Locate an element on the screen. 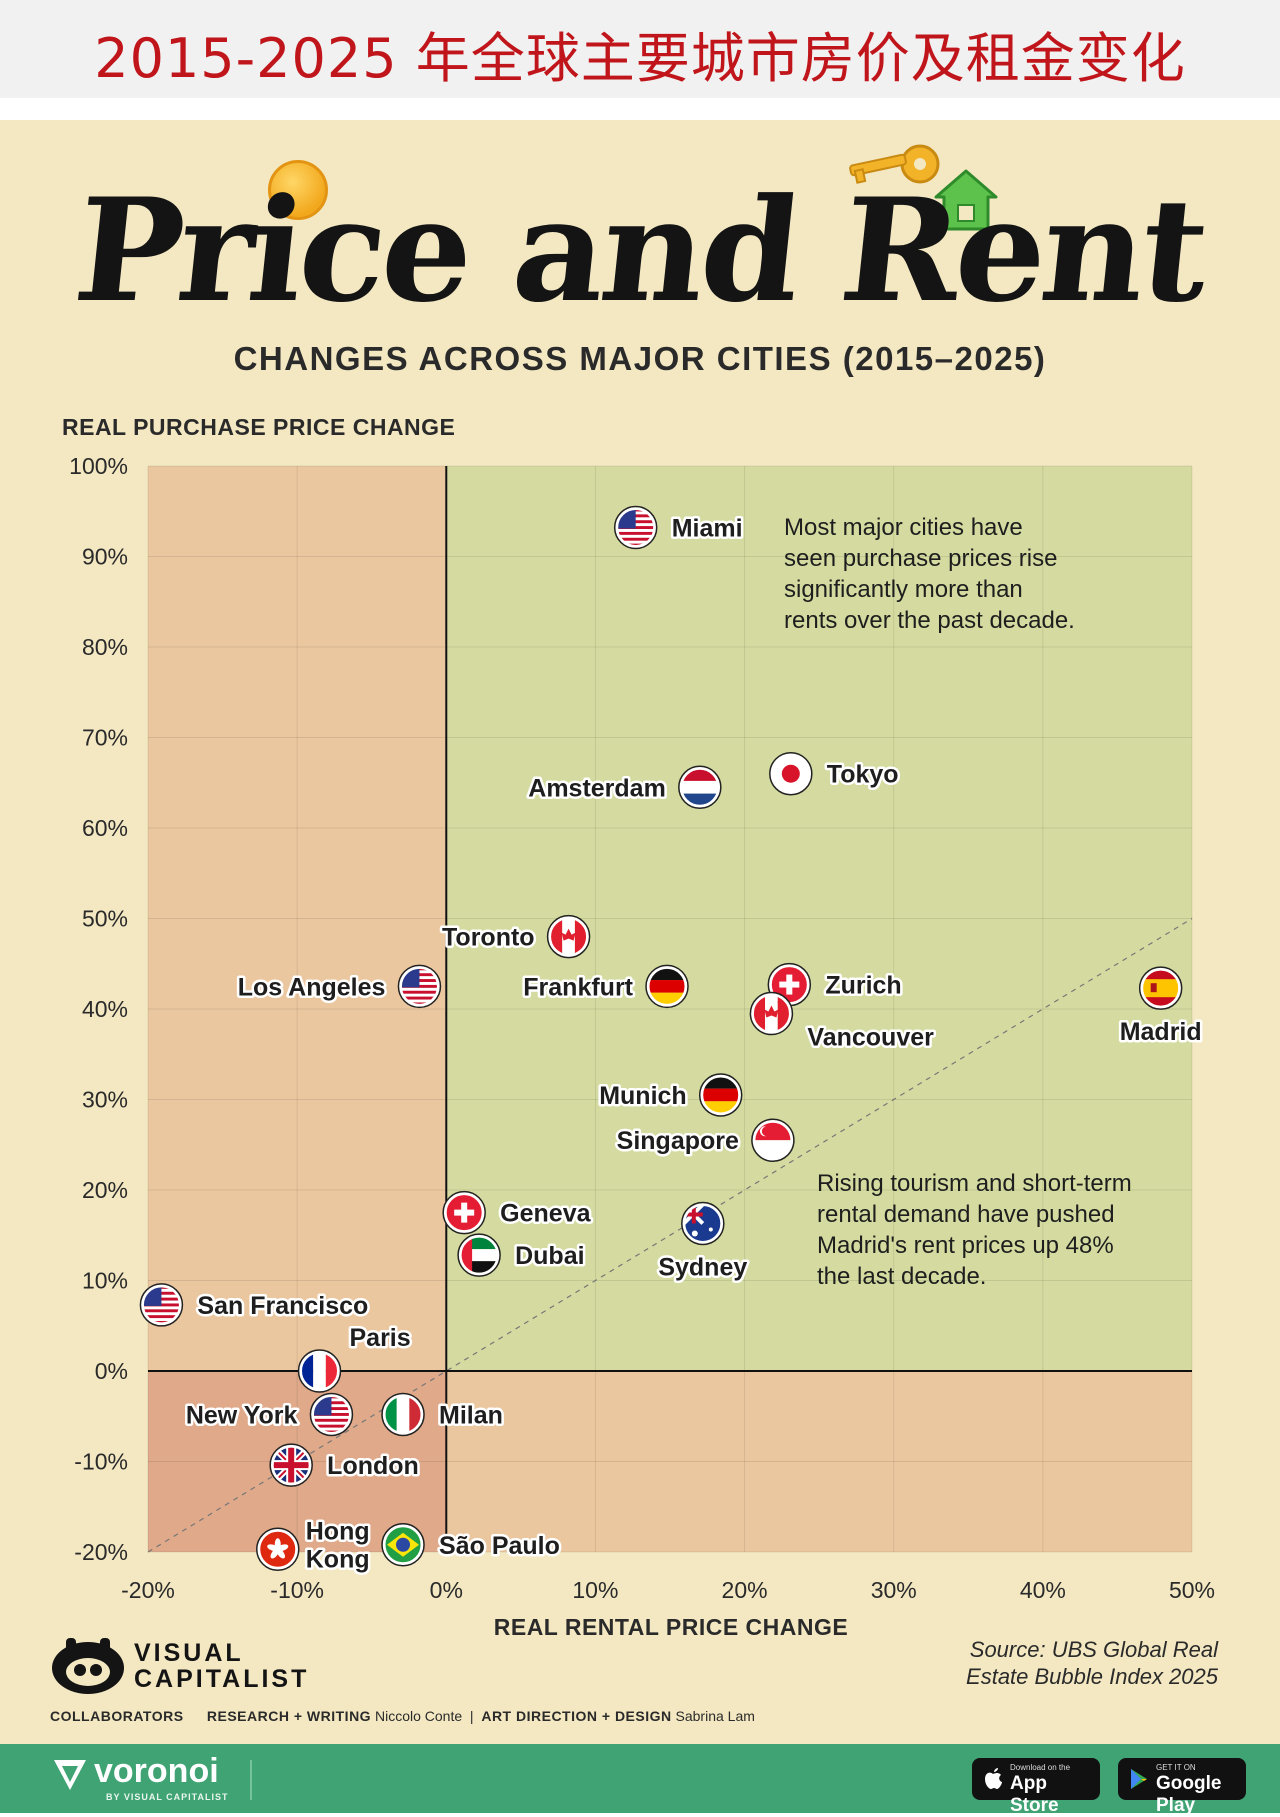  design-label: ART DIRECTION + DESIGN is located at coordinates (576, 1716).